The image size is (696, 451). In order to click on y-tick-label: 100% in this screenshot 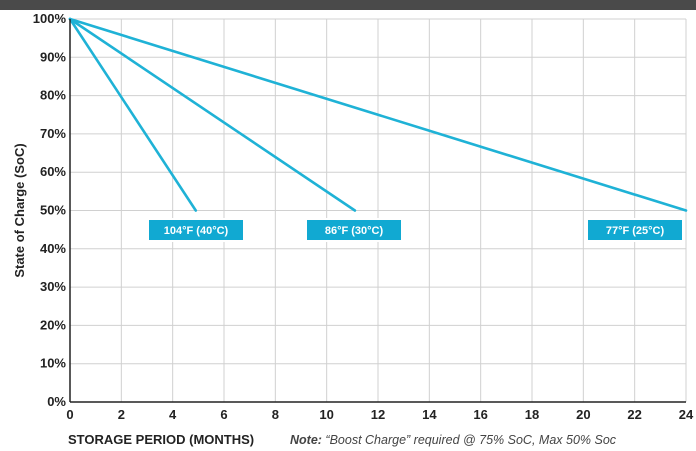, I will do `click(50, 18)`.